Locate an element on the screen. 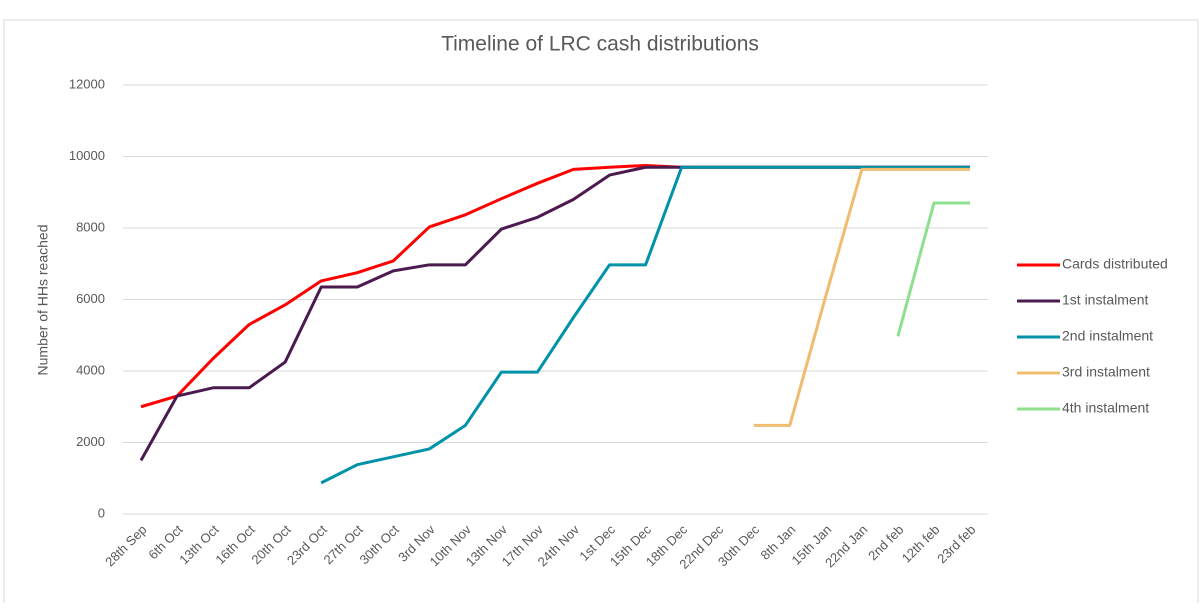  x-tick-label: 28th Sep is located at coordinates (125, 545).